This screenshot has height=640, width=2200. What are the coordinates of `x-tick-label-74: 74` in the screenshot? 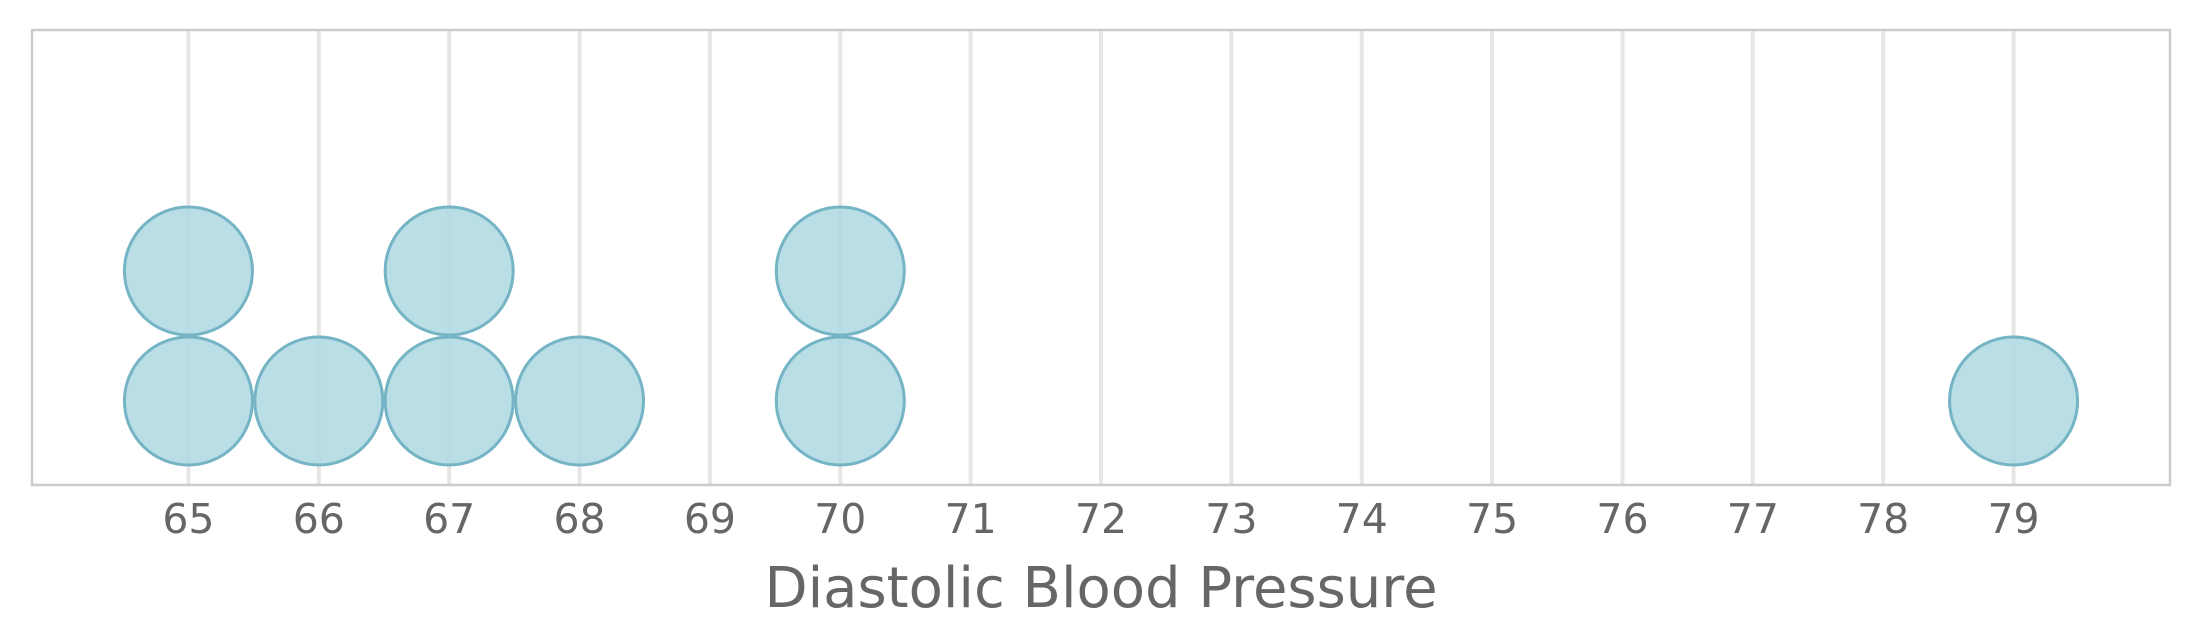 It's located at (1362, 519).